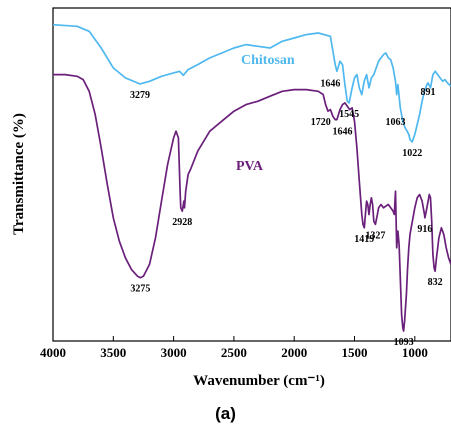 The image size is (451, 435). What do you see at coordinates (428, 92) in the screenshot?
I see `chitosan-peak-label-891: 891` at bounding box center [428, 92].